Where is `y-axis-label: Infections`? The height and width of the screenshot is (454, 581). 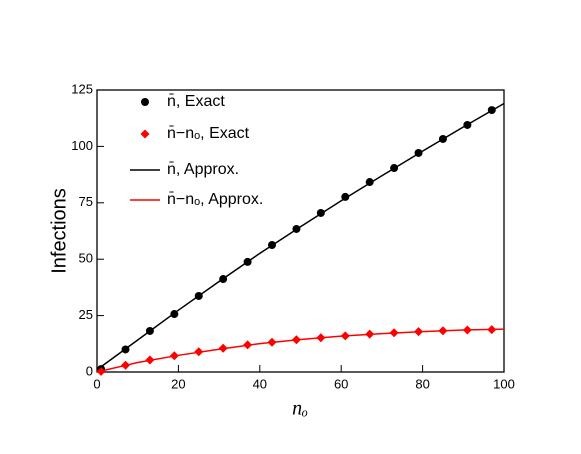 y-axis-label: Infections is located at coordinates (59, 231).